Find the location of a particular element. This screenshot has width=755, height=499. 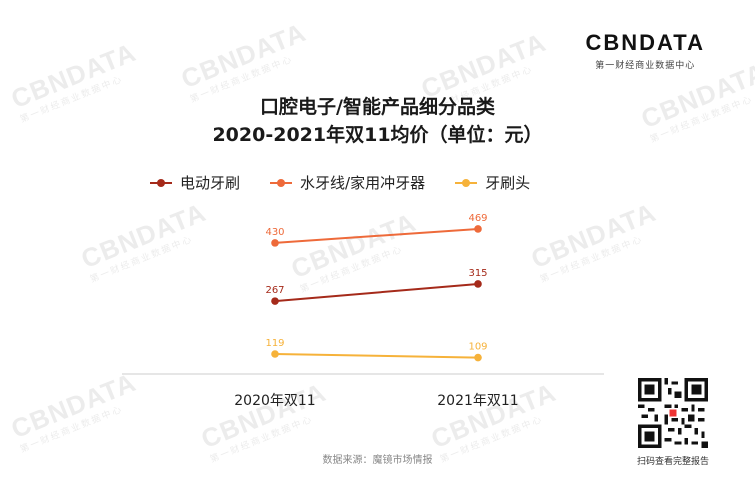

chart-title: 口腔电子/智能产品细分品类 is located at coordinates (377, 107).